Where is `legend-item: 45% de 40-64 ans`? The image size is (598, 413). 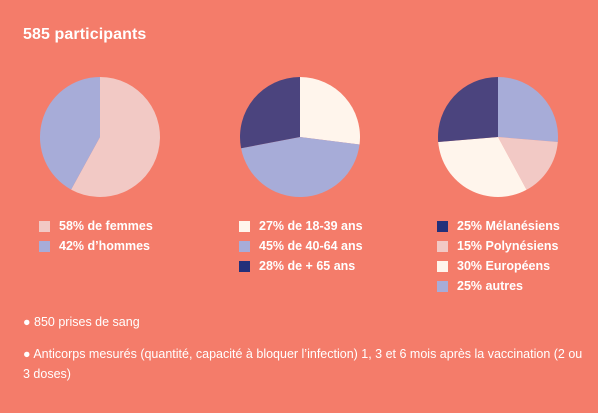 legend-item: 45% de 40-64 ans is located at coordinates (301, 246).